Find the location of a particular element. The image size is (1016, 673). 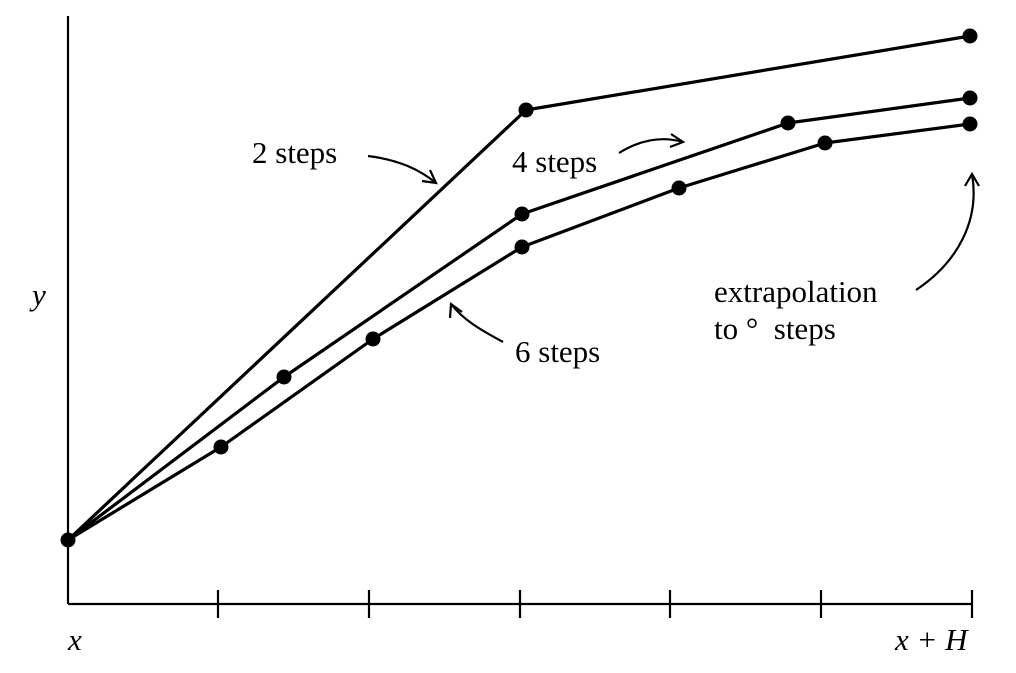

start-point is located at coordinates (68, 540).